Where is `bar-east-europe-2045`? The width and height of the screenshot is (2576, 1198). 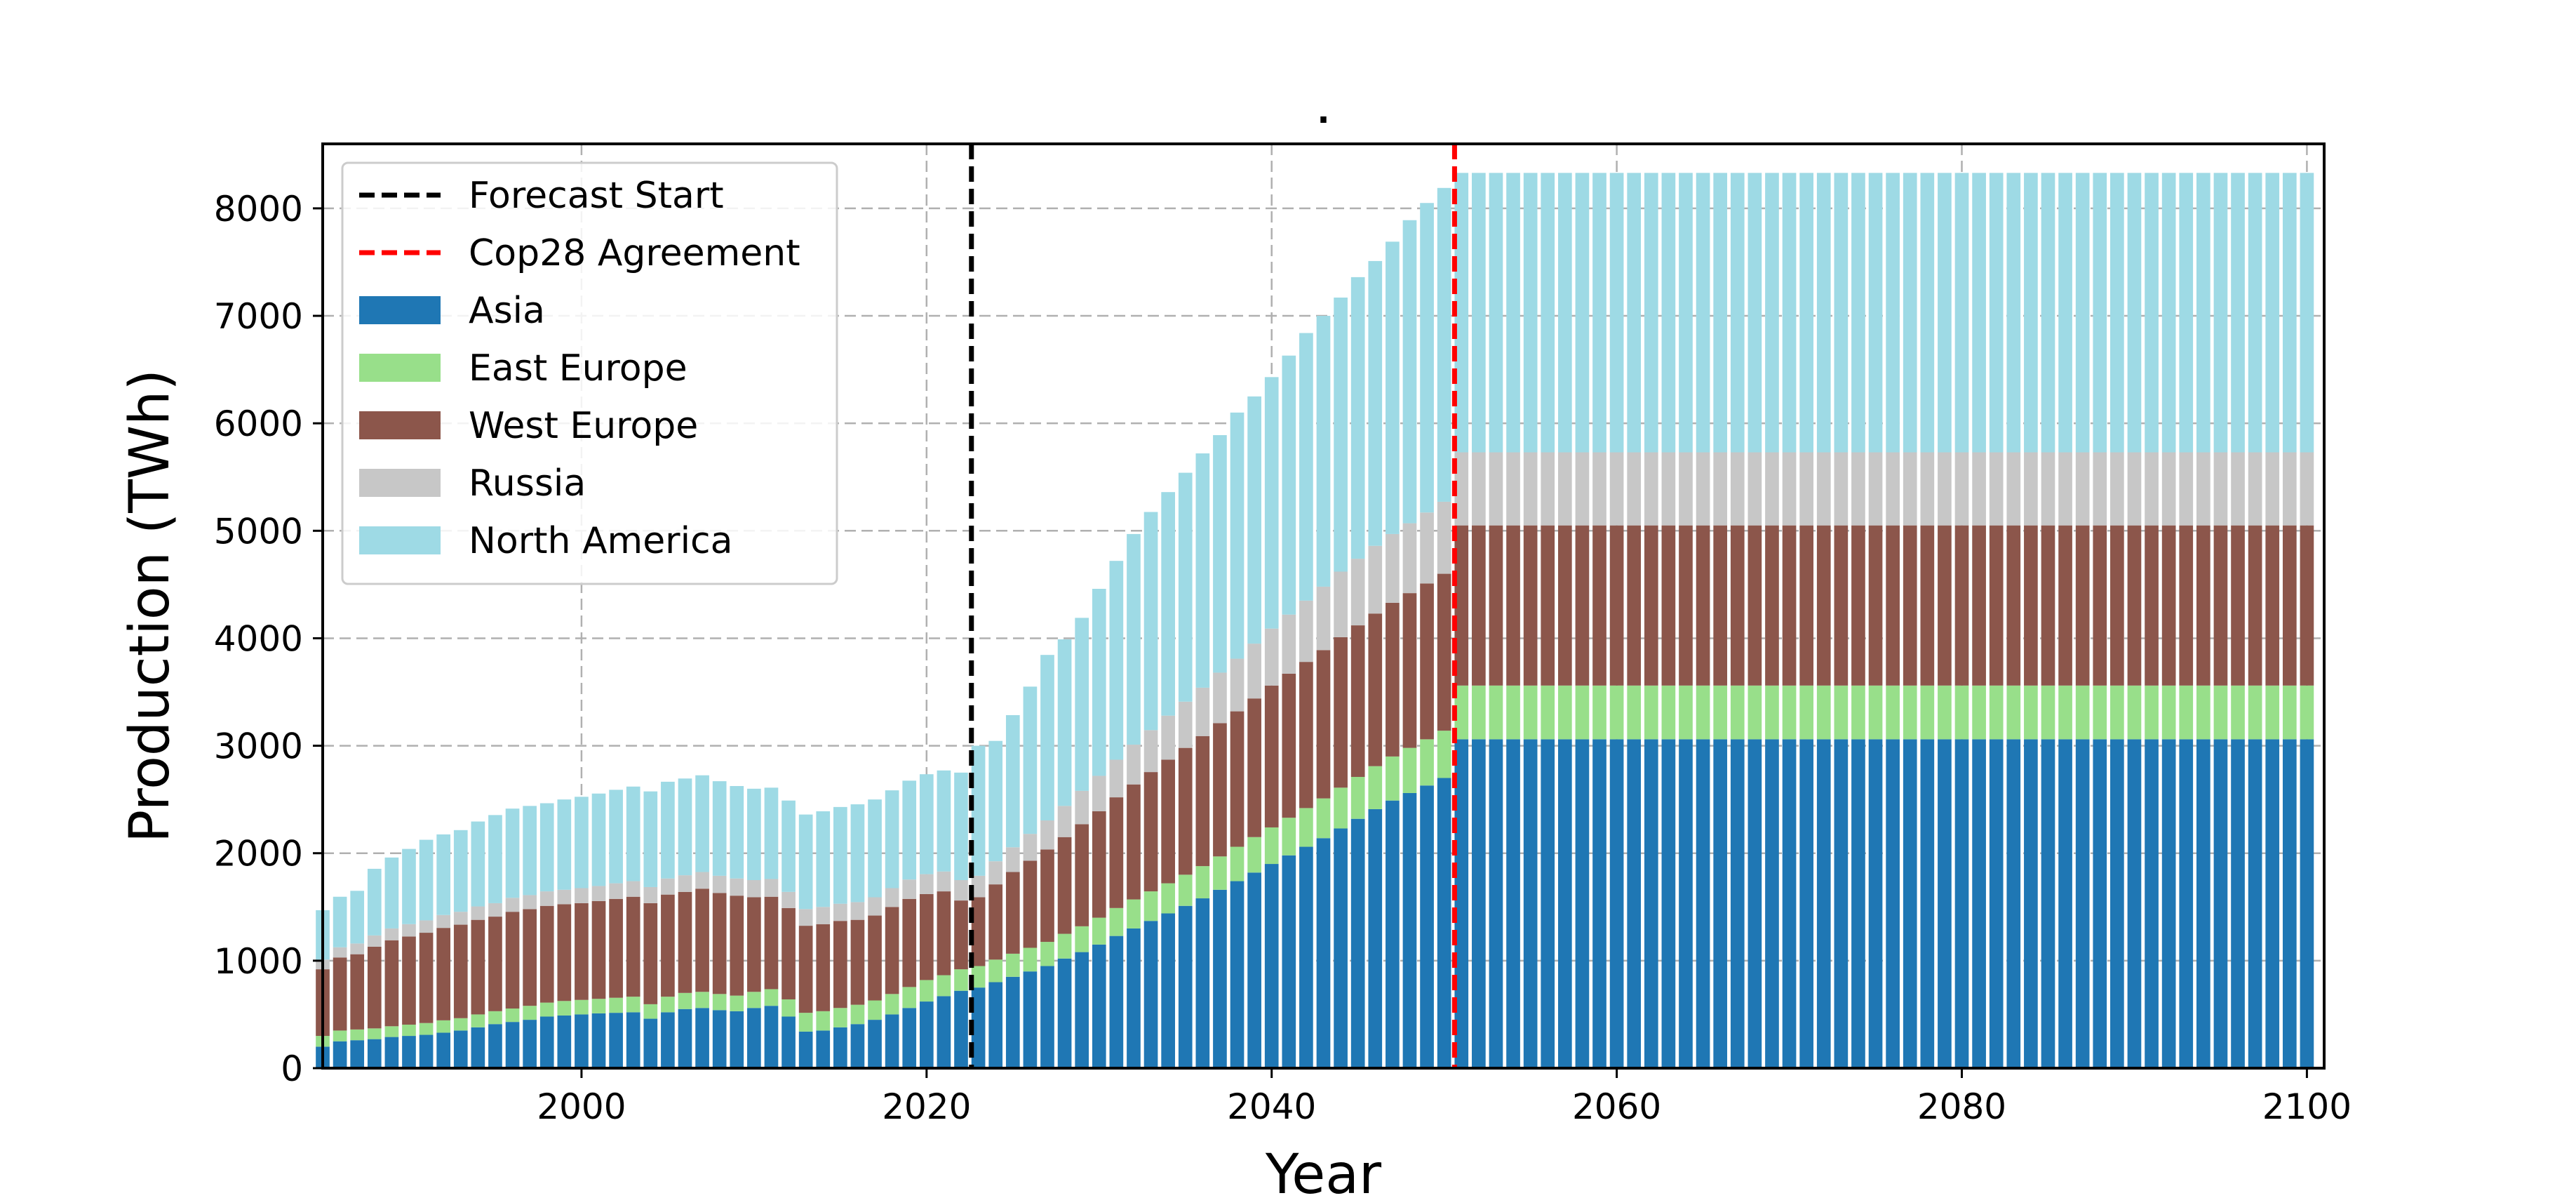
bar-east-europe-2045 is located at coordinates (1357, 798).